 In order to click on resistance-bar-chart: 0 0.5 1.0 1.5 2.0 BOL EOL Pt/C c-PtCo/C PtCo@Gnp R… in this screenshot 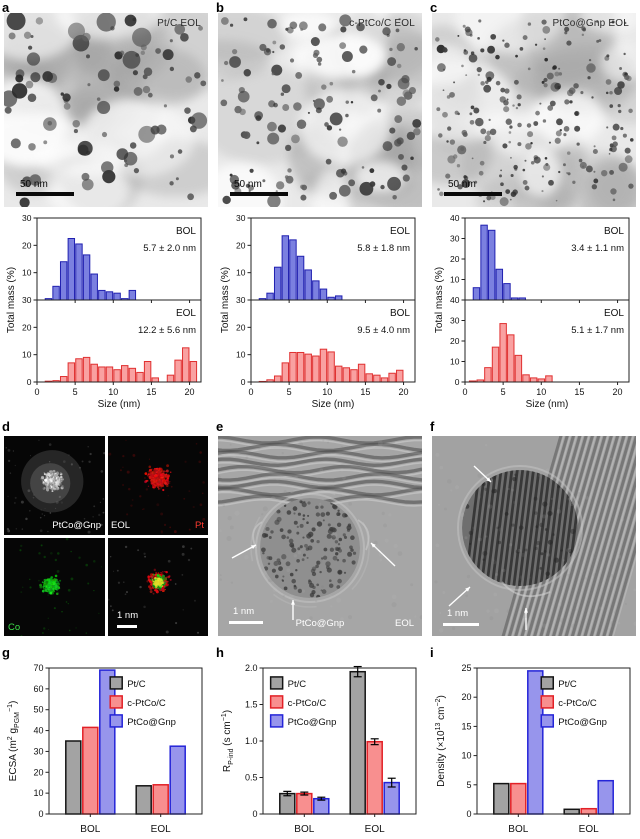, I will do `click(320, 748)`.